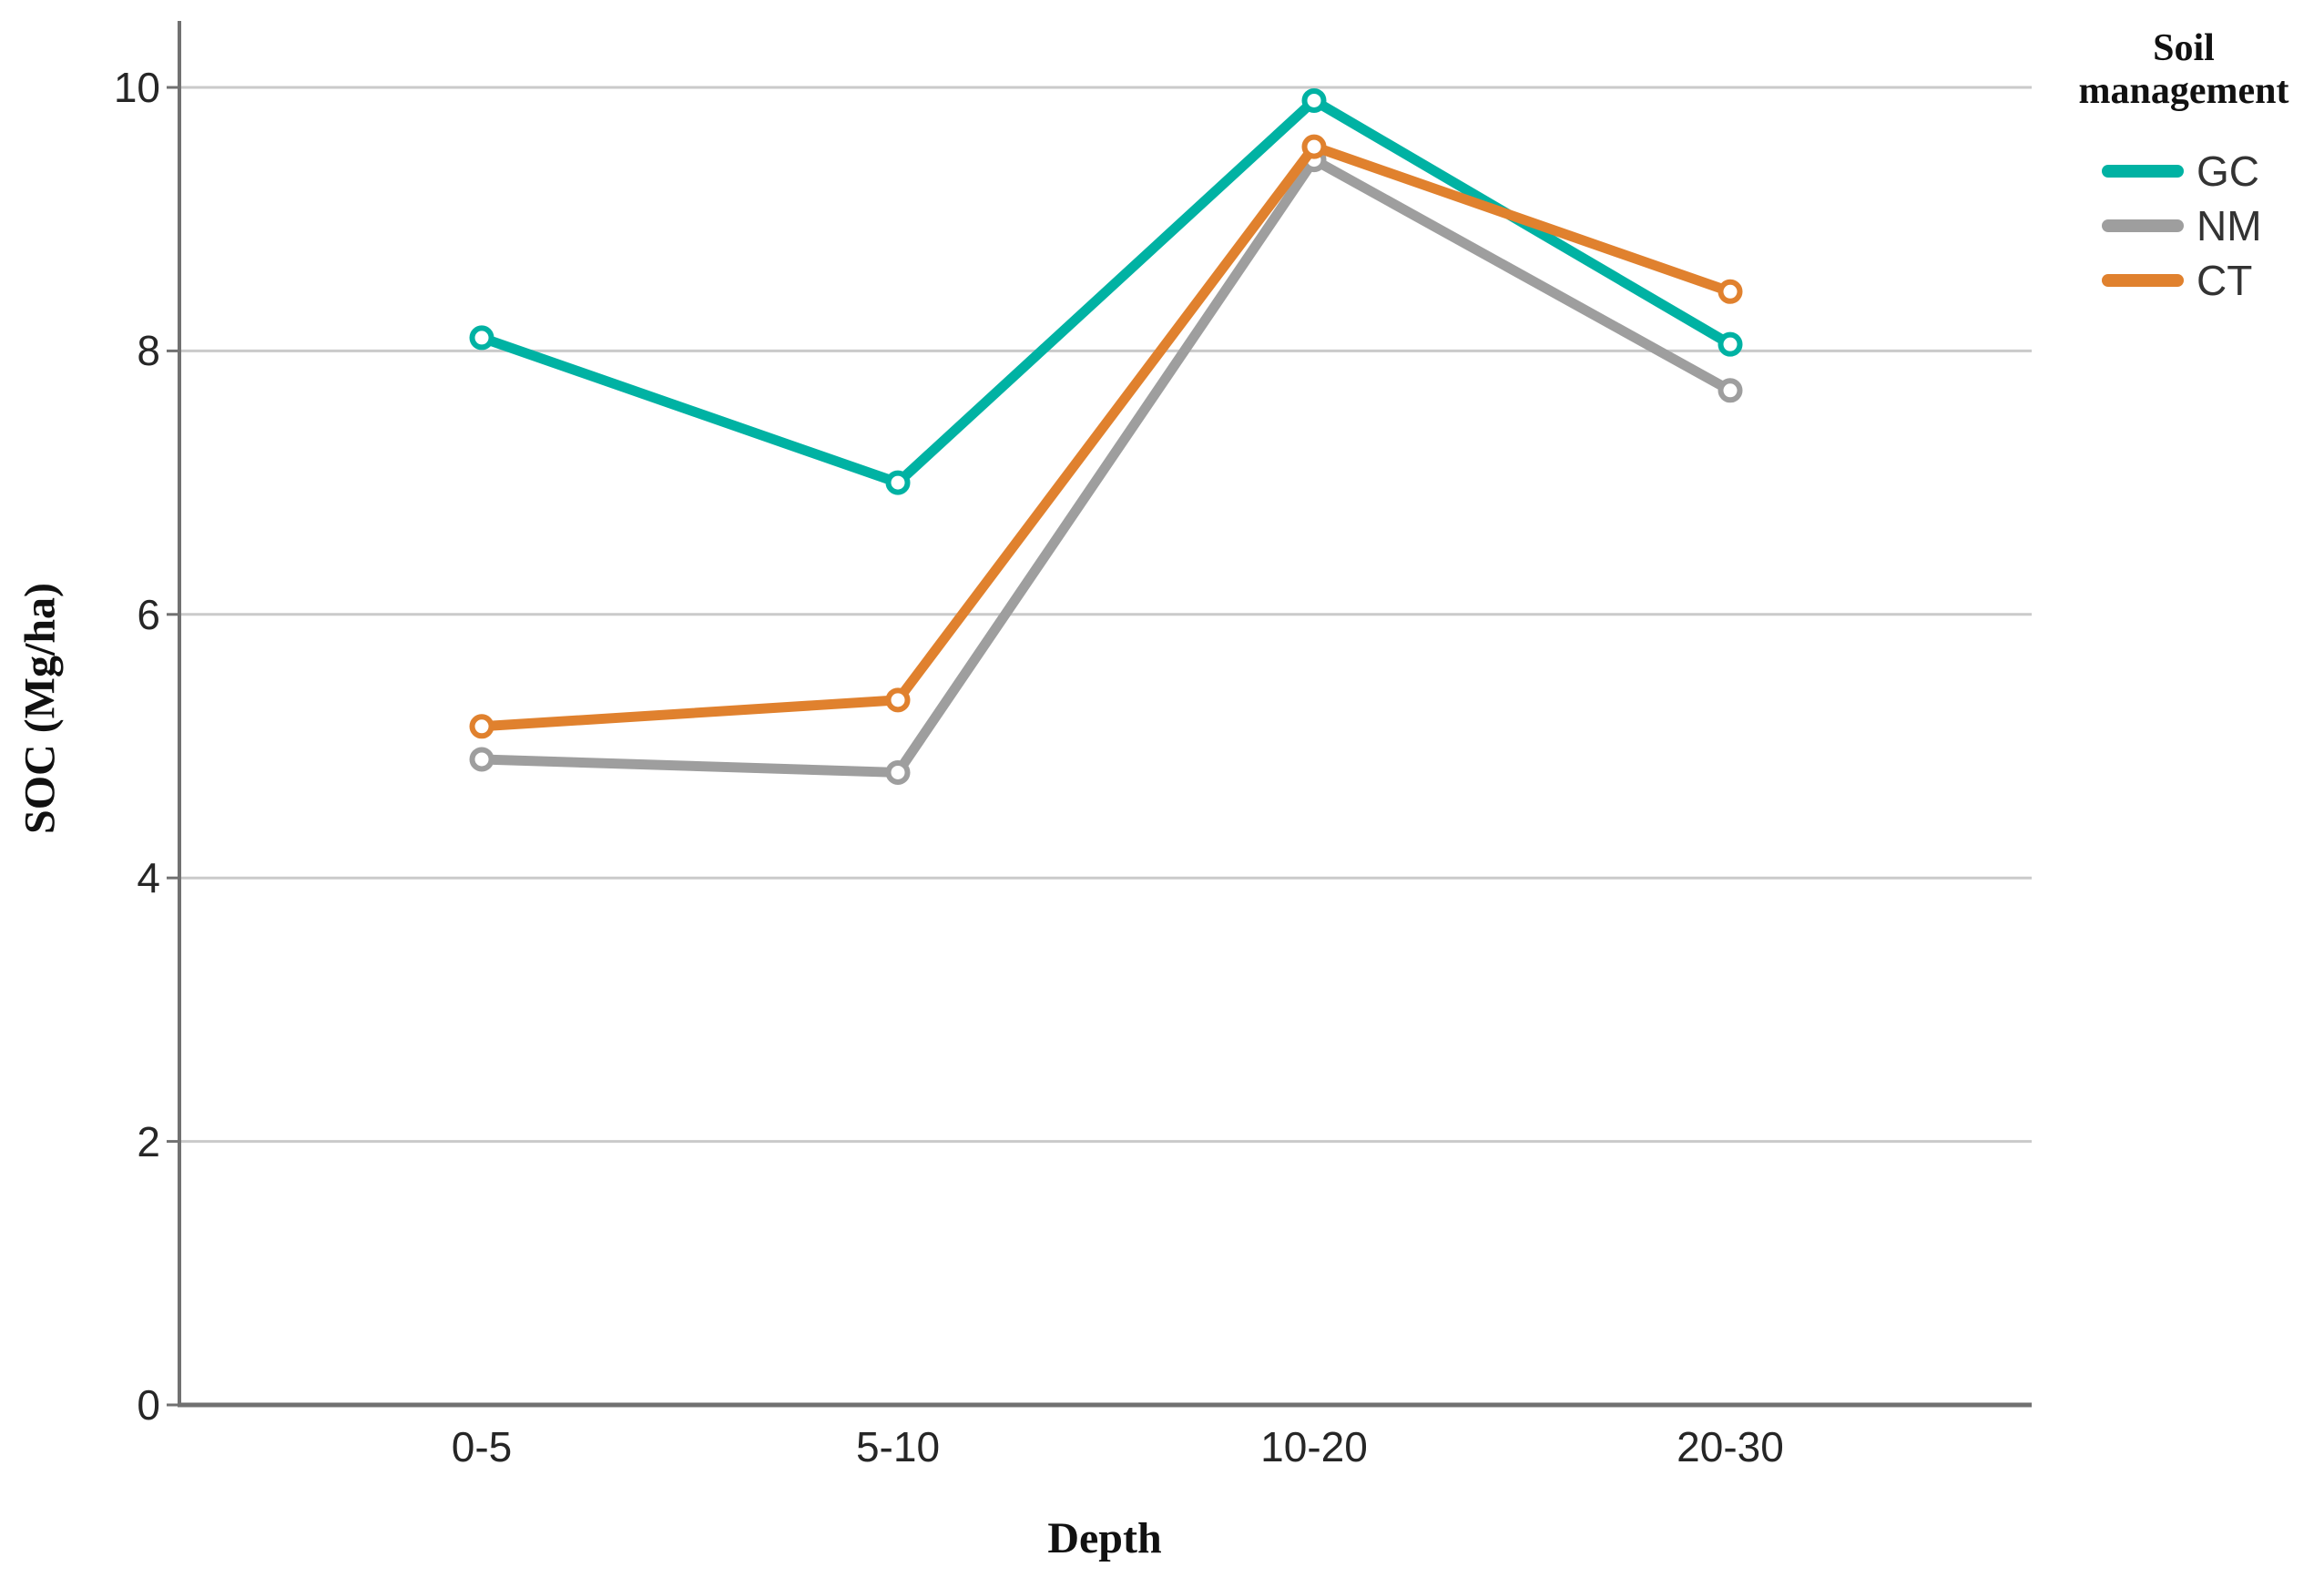  Describe the element at coordinates (148, 350) in the screenshot. I see `y-tick-label-8: 8` at that location.